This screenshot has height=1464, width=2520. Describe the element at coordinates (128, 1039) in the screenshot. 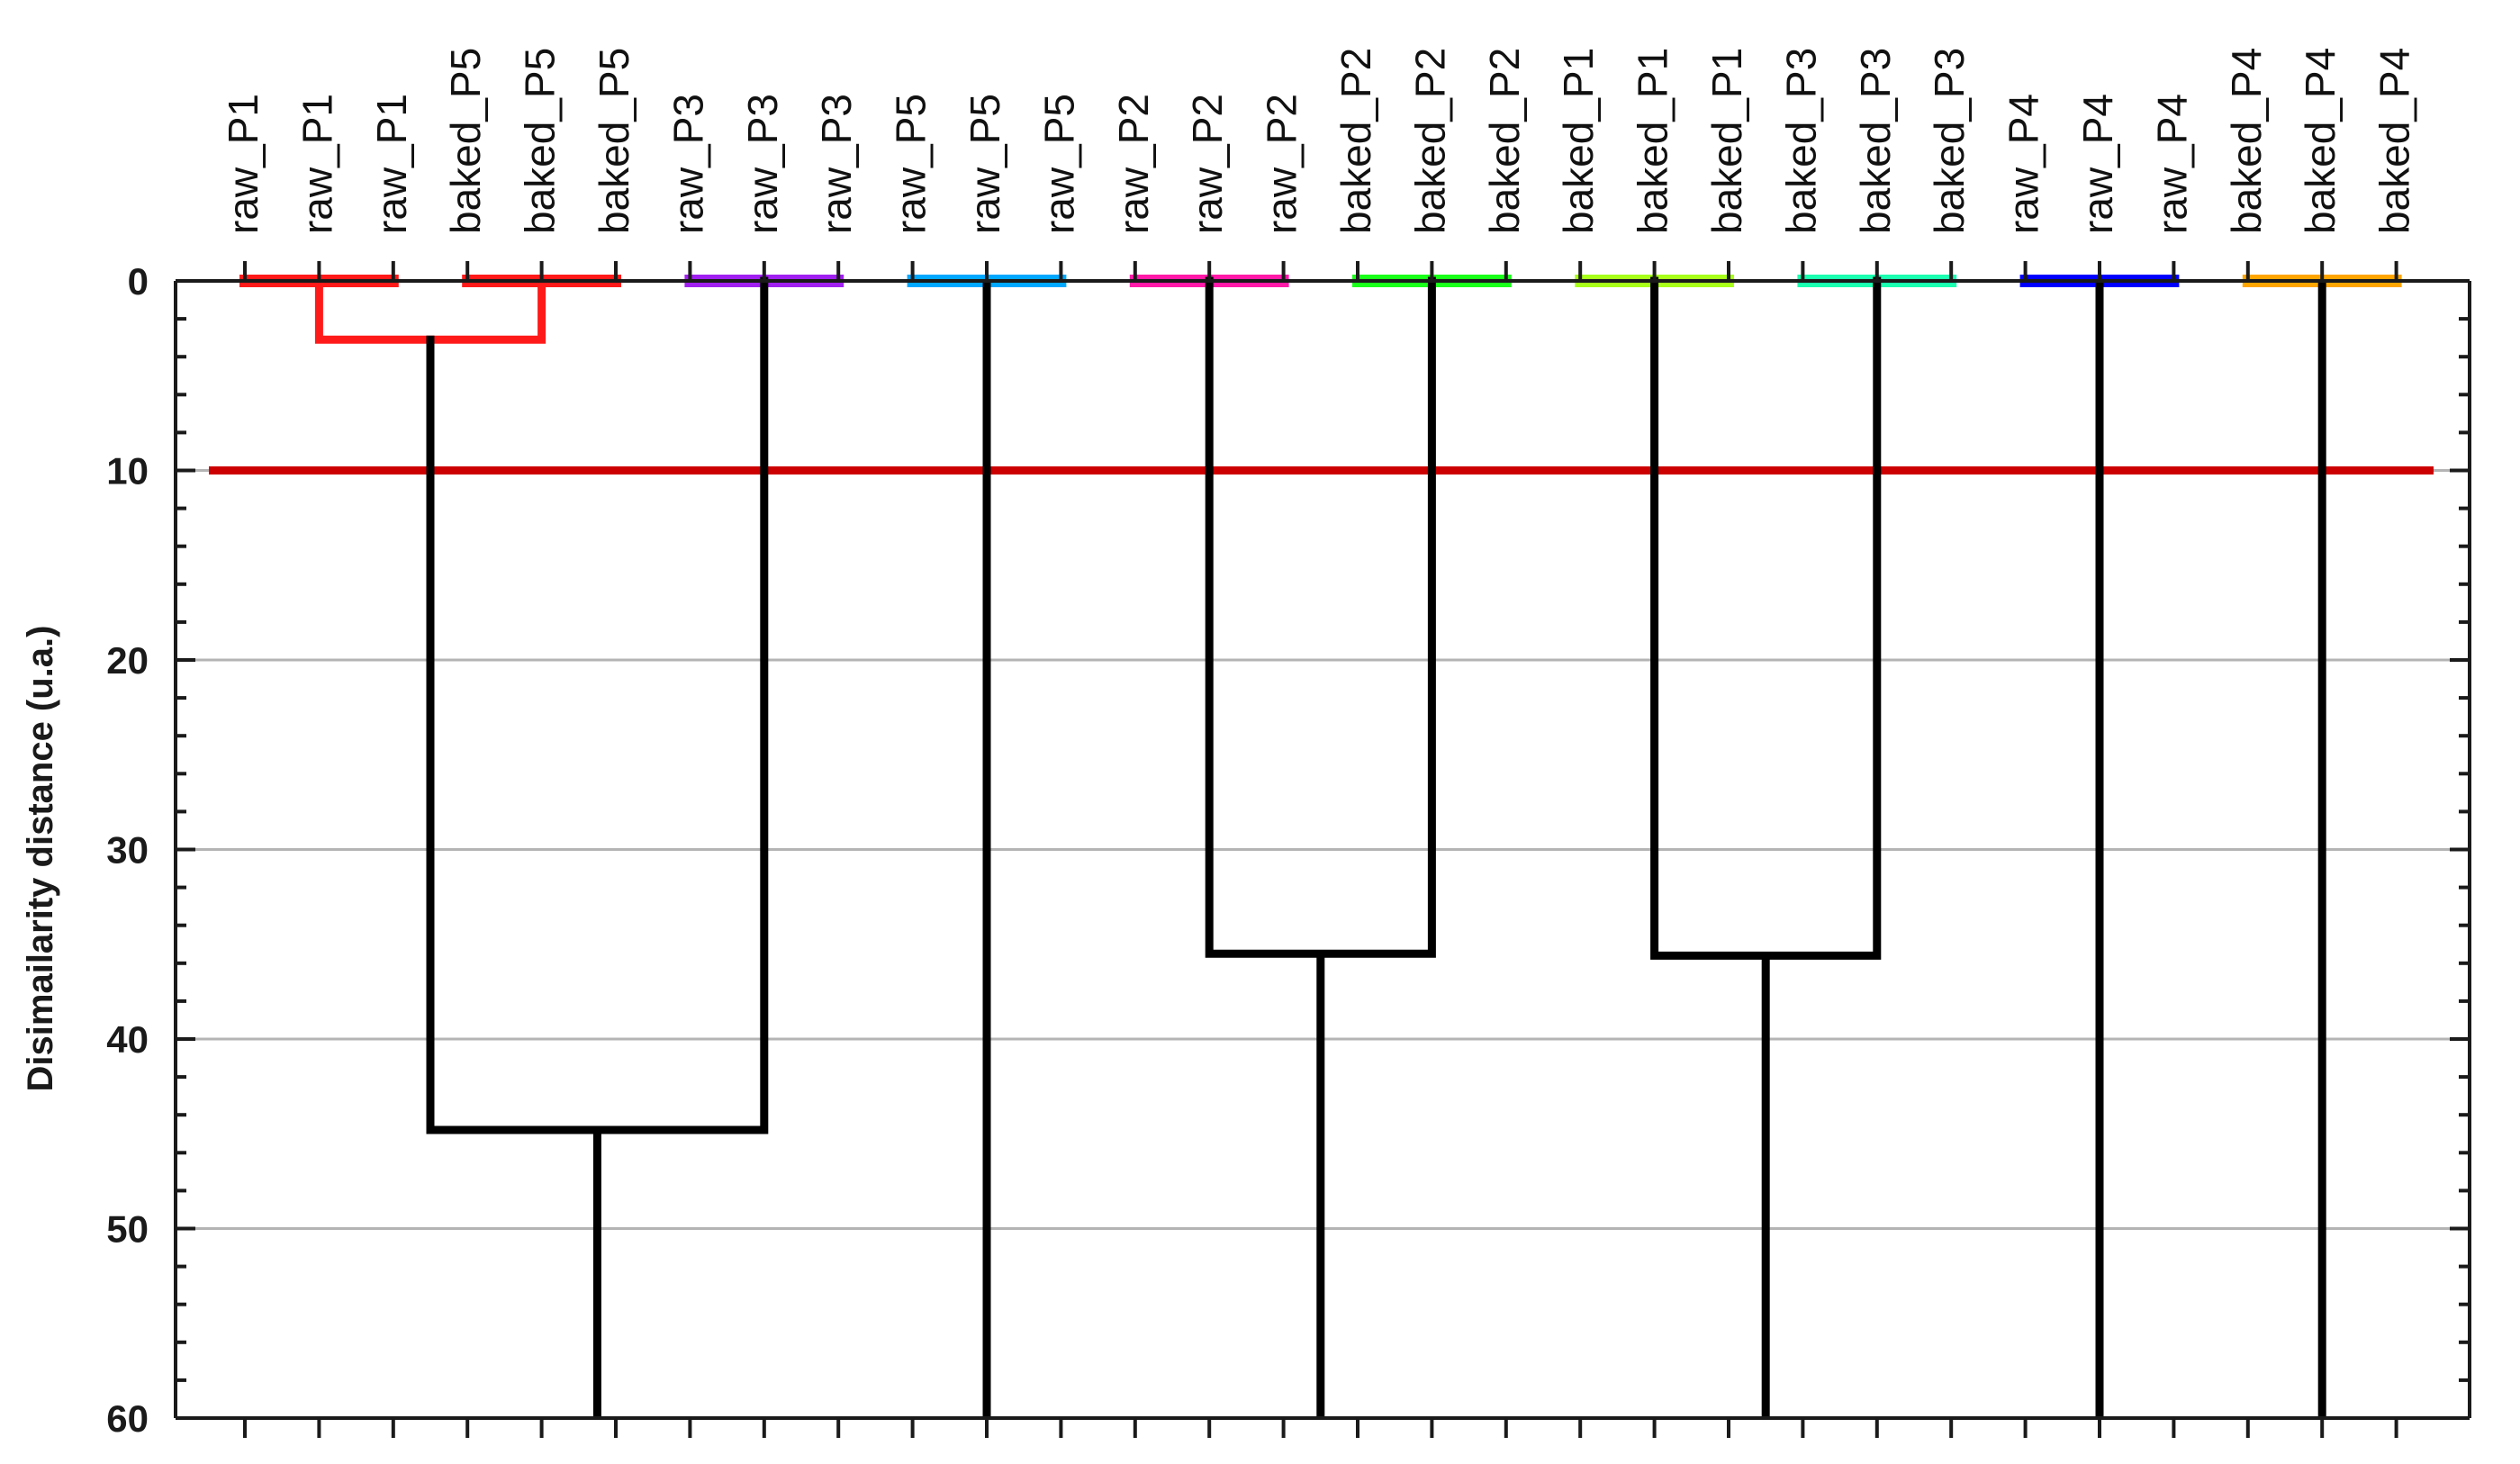

I see `y-tick-label: 40` at that location.